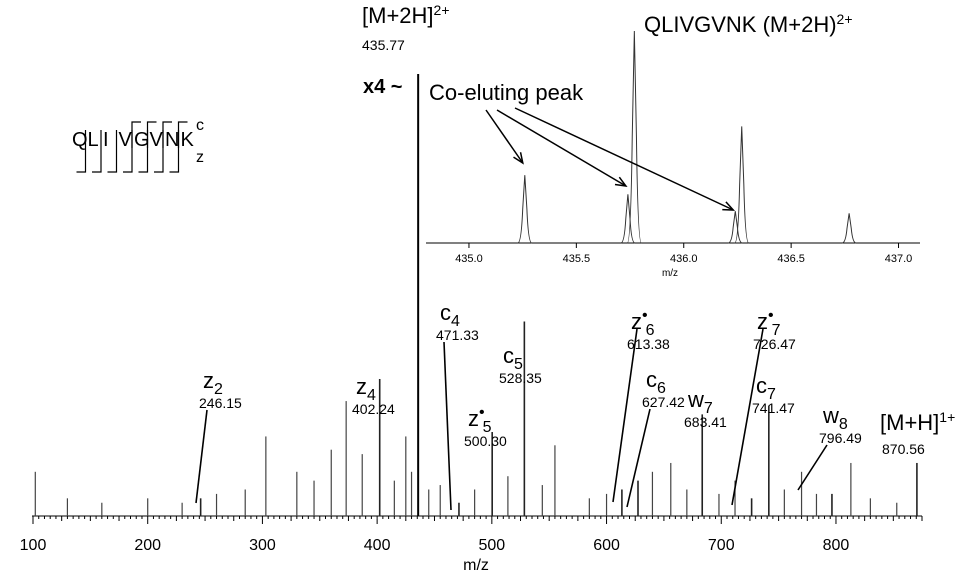  Describe the element at coordinates (469, 259) in the screenshot. I see `inset-tick-label: 435.0` at that location.